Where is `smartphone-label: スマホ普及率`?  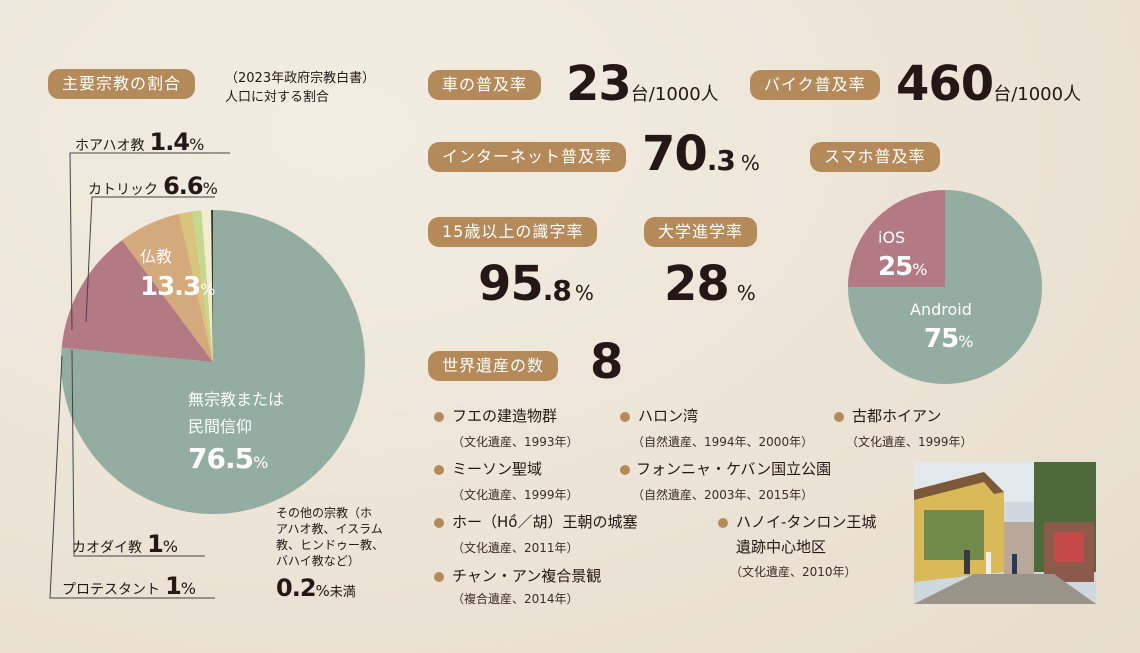
smartphone-label: スマホ普及率 is located at coordinates (875, 157).